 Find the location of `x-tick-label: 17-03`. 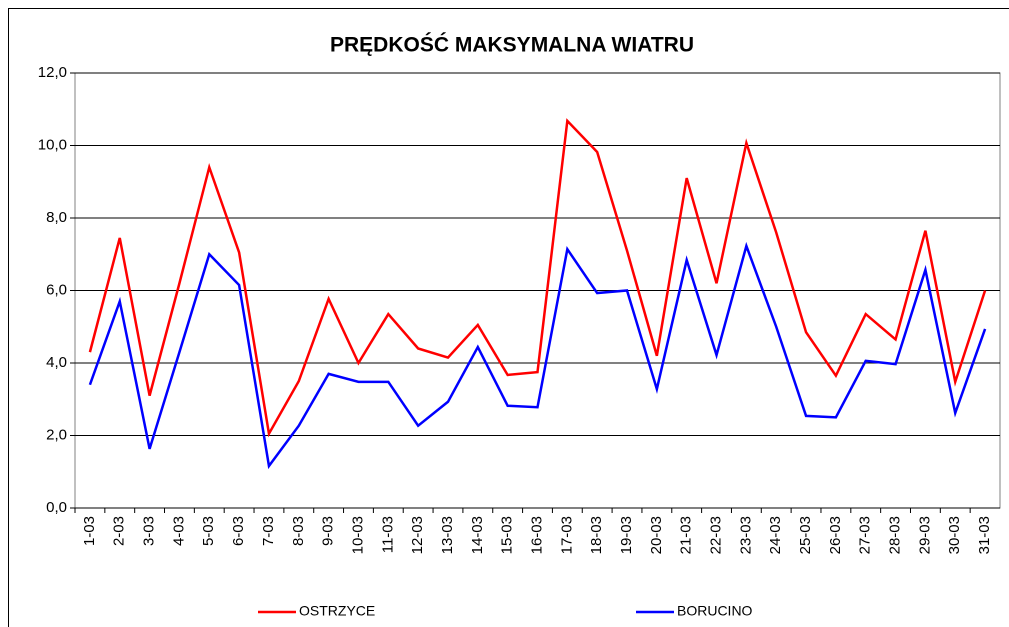

x-tick-label: 17-03 is located at coordinates (566, 535).